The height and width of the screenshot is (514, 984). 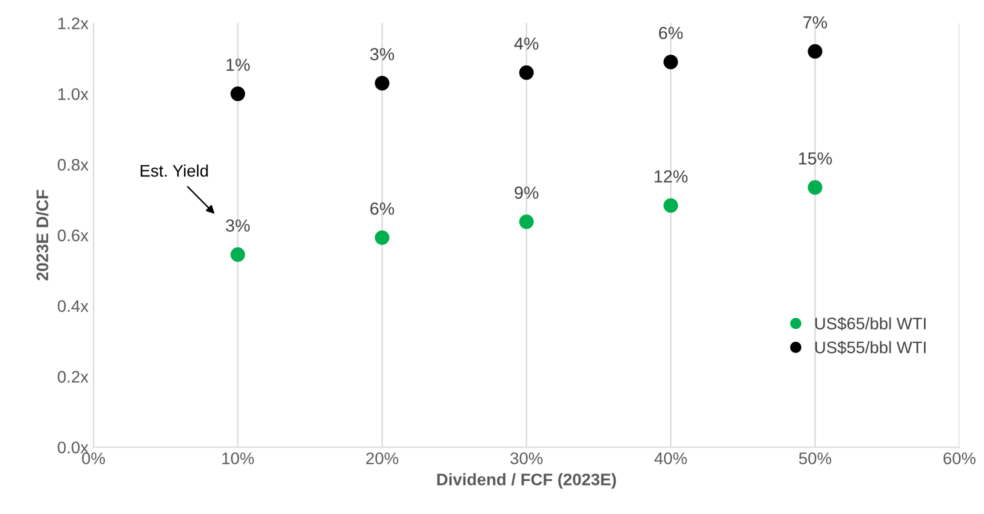 I want to click on x-tick-label: 30%, so click(x=526, y=458).